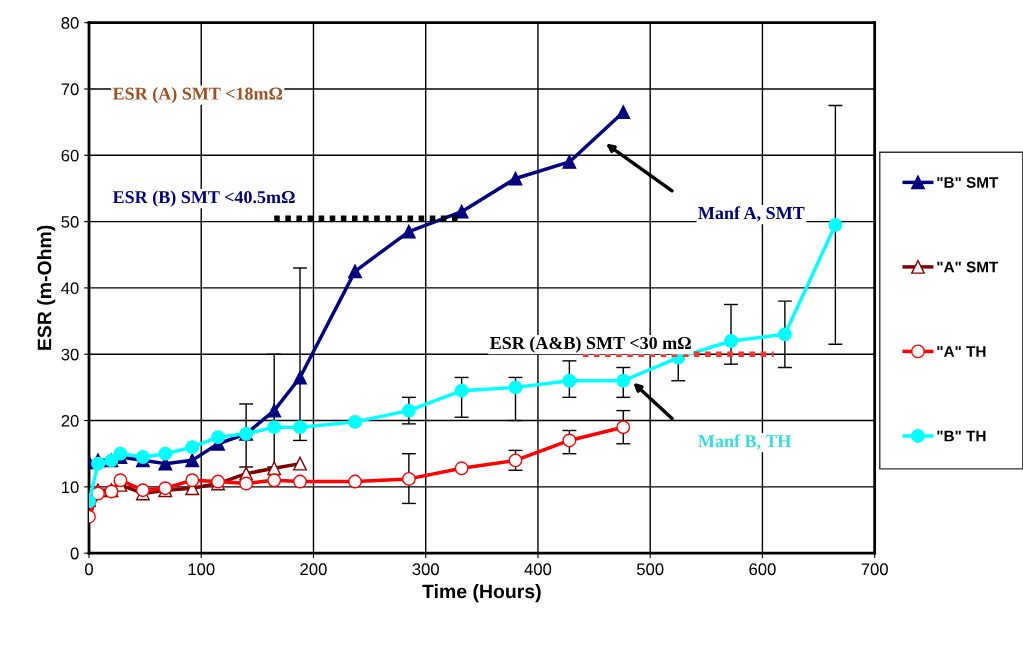 This screenshot has height=647, width=1023. Describe the element at coordinates (70, 89) in the screenshot. I see `y-tick-label: 70` at that location.